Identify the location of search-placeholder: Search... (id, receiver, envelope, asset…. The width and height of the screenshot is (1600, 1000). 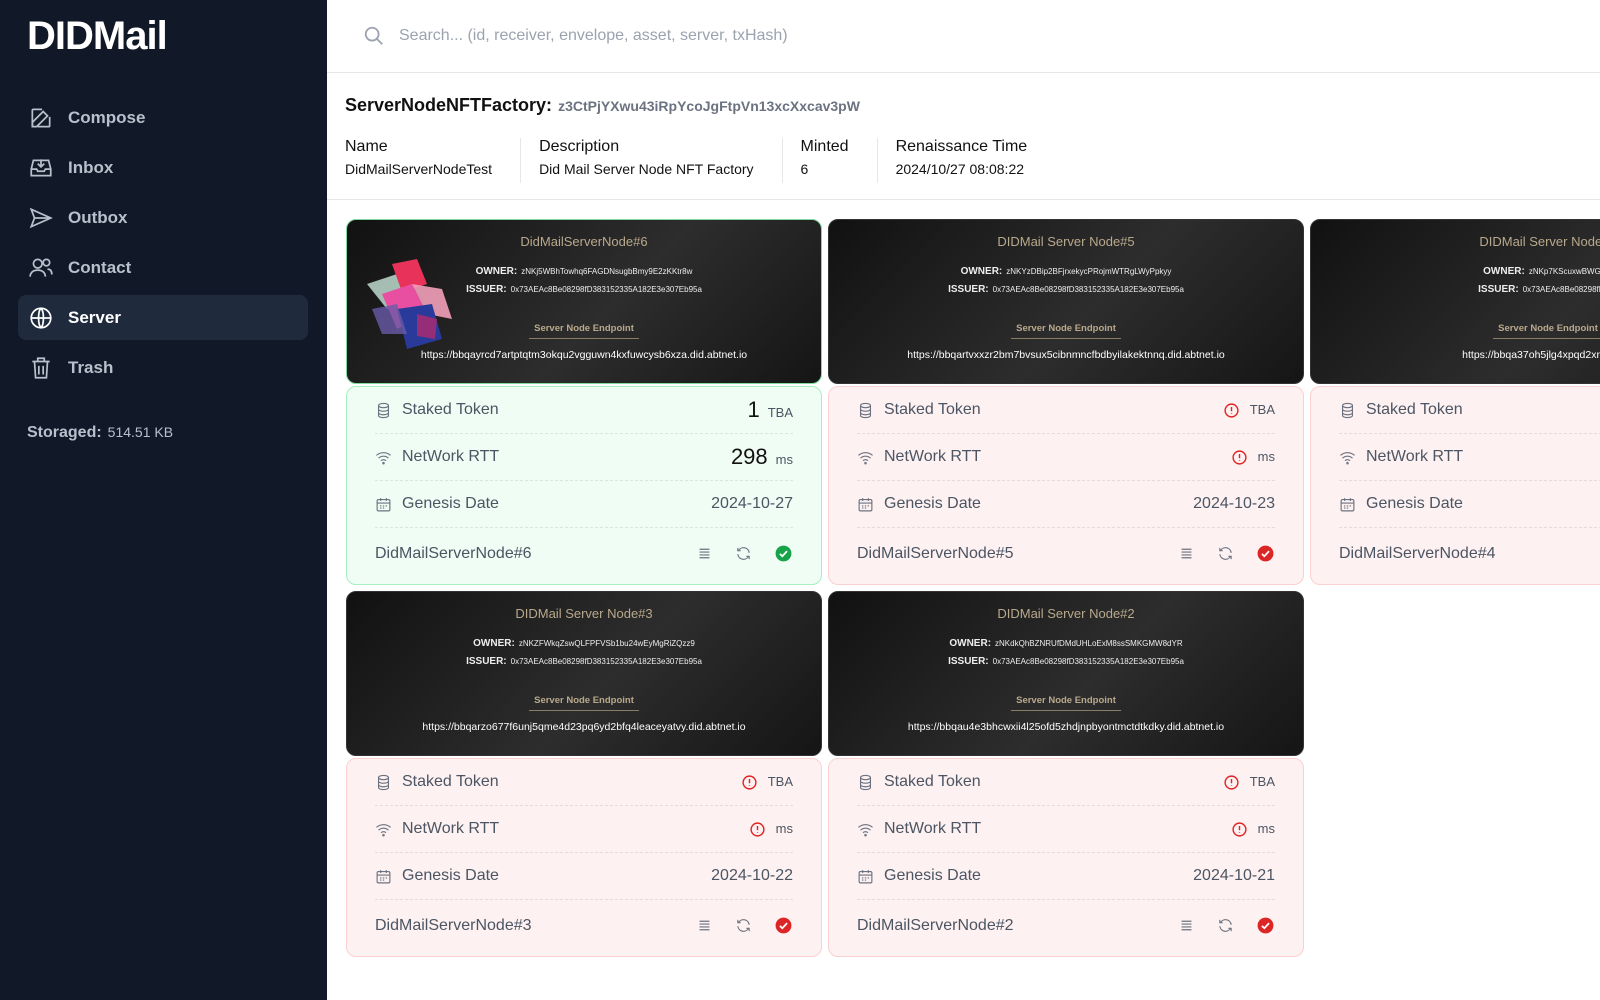
(593, 35).